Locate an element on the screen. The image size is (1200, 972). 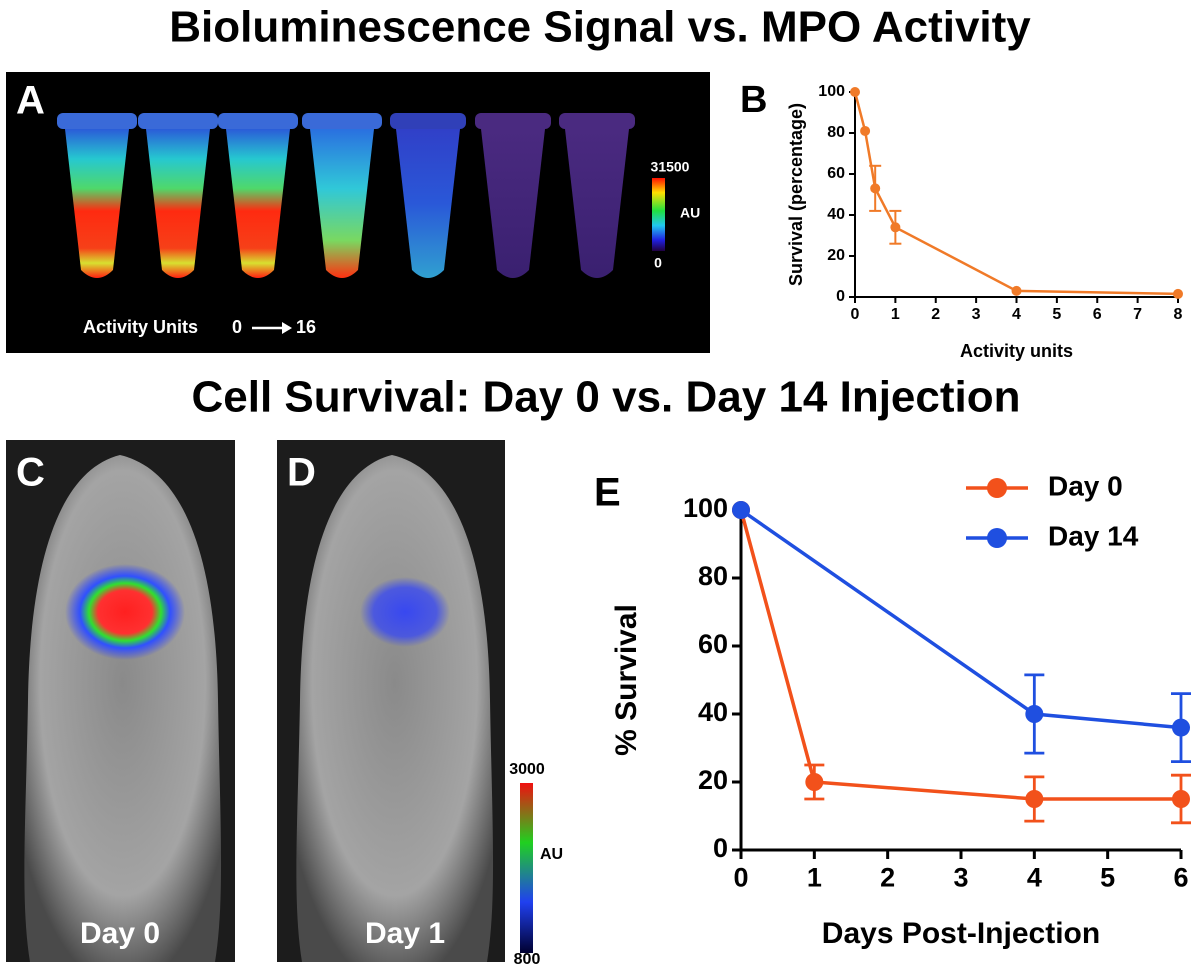
y-axis-label: % Survival is located at coordinates (626, 680).